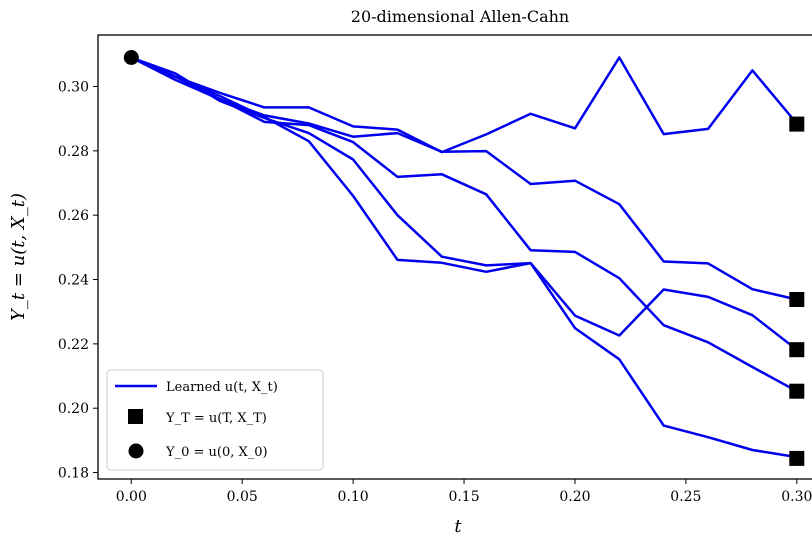  I want to click on y-tick-label: 0.30, so click(73, 87).